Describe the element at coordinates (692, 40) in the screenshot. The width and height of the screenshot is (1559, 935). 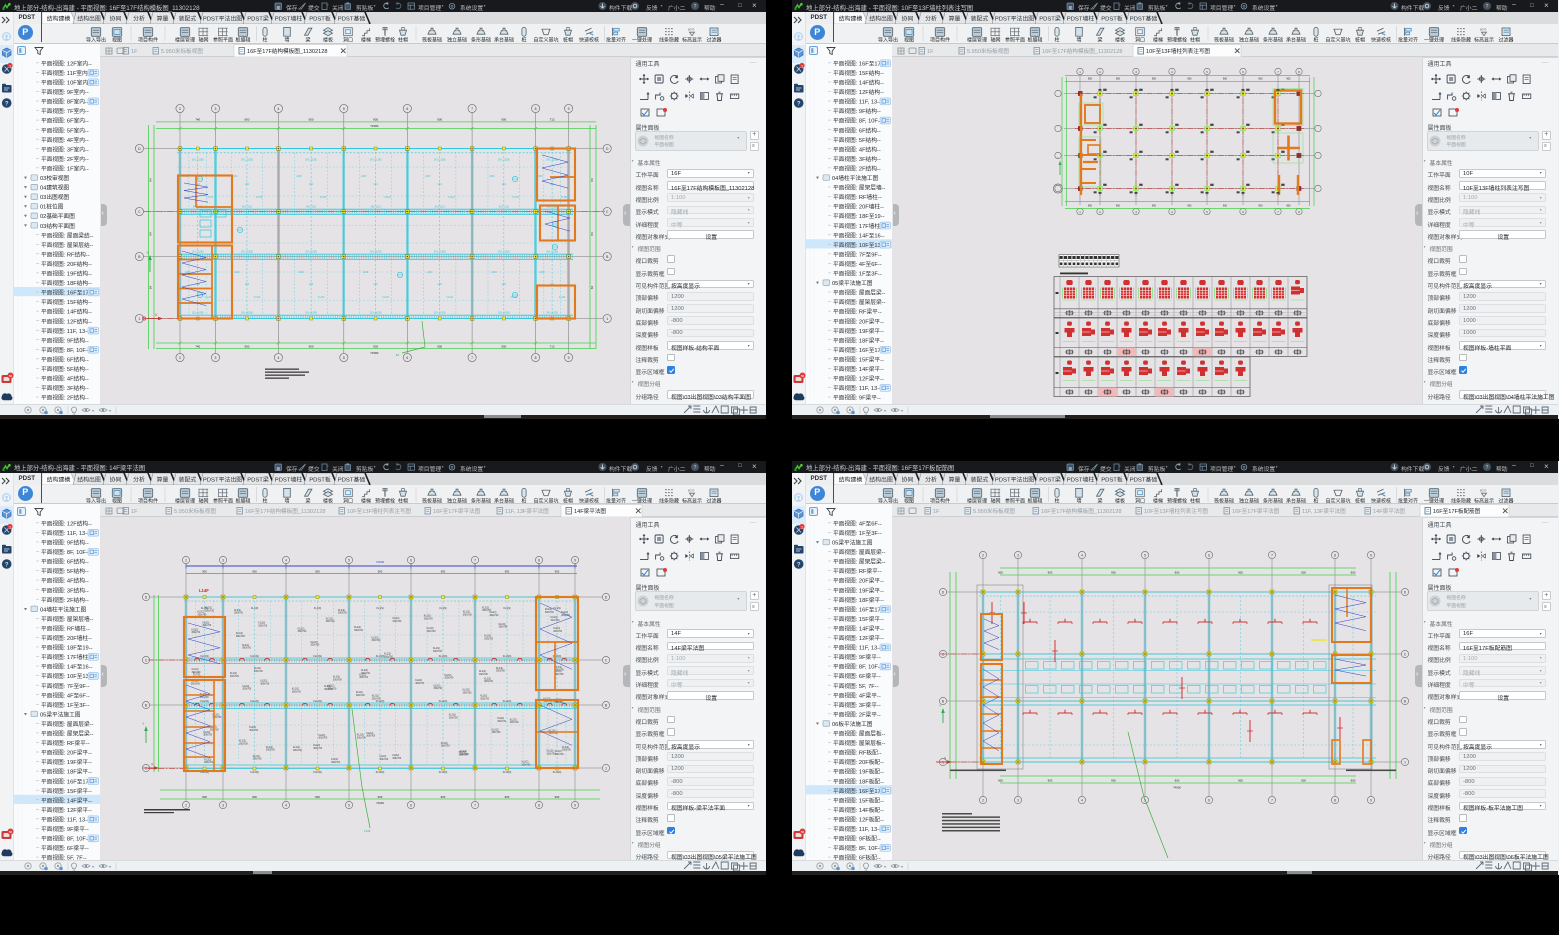
I see `svg-text: 标高显示` at that location.